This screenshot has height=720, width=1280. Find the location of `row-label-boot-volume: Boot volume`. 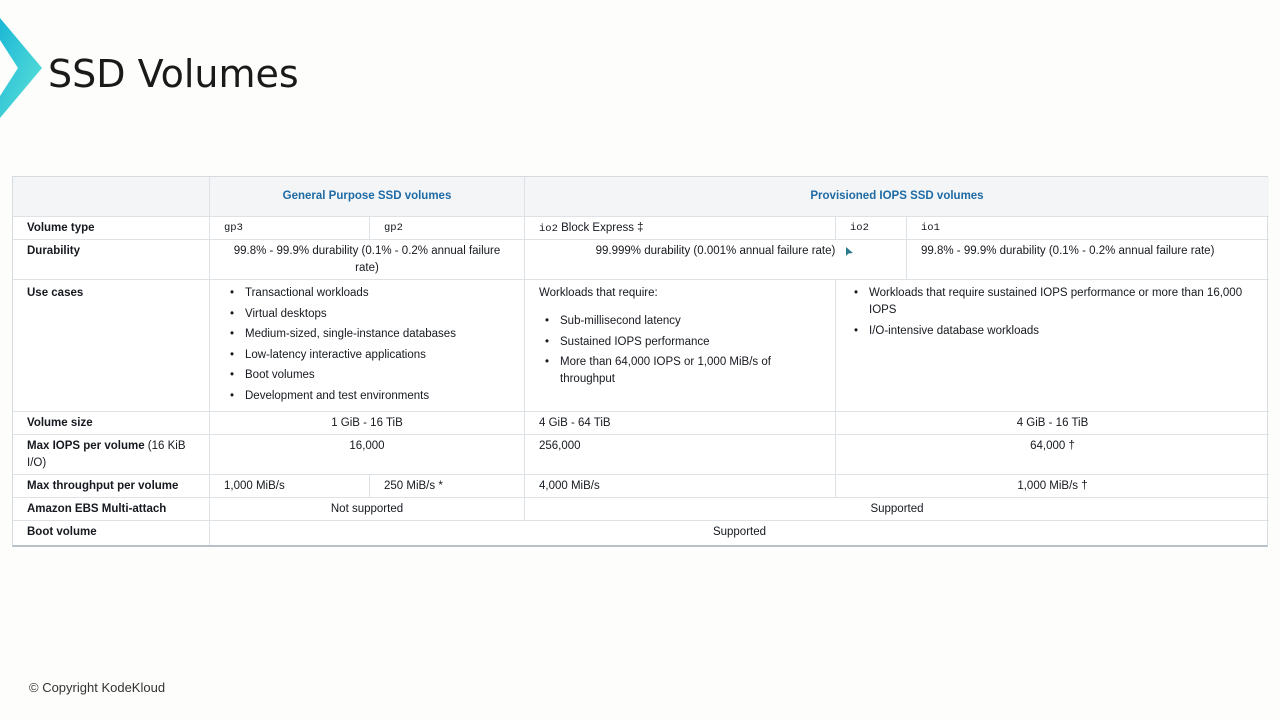

row-label-boot-volume: Boot volume is located at coordinates (111, 533).